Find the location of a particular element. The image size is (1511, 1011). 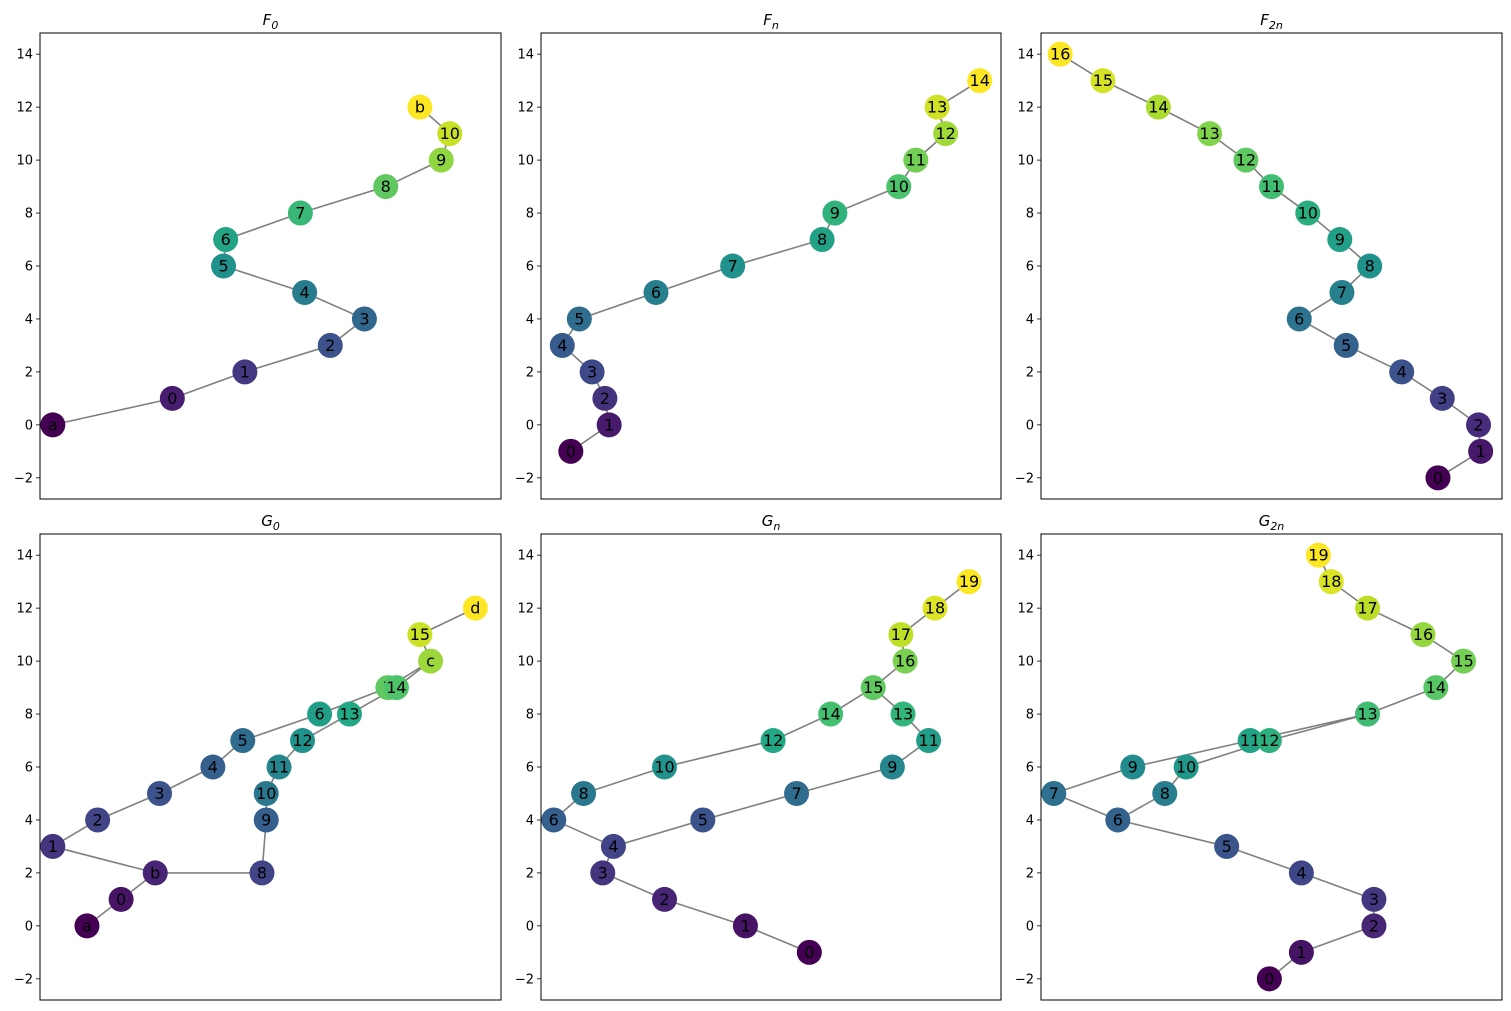

node-label: 10 is located at coordinates (266, 793).